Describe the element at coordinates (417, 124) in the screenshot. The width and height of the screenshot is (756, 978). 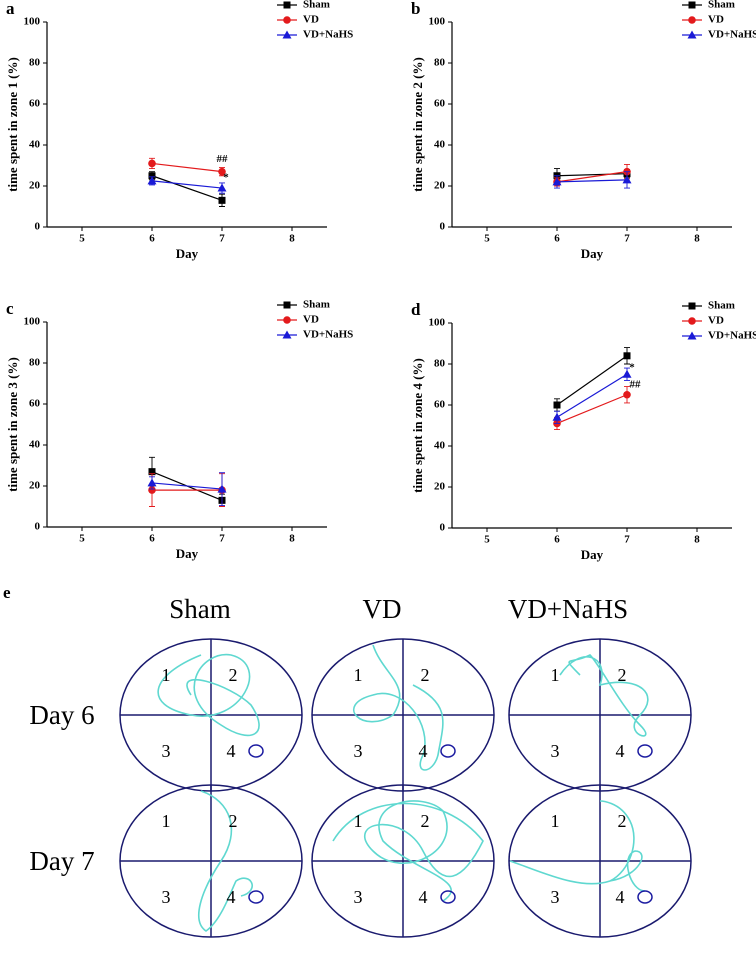
I see `y-axis-label: time spent in zone 2 (%)` at that location.